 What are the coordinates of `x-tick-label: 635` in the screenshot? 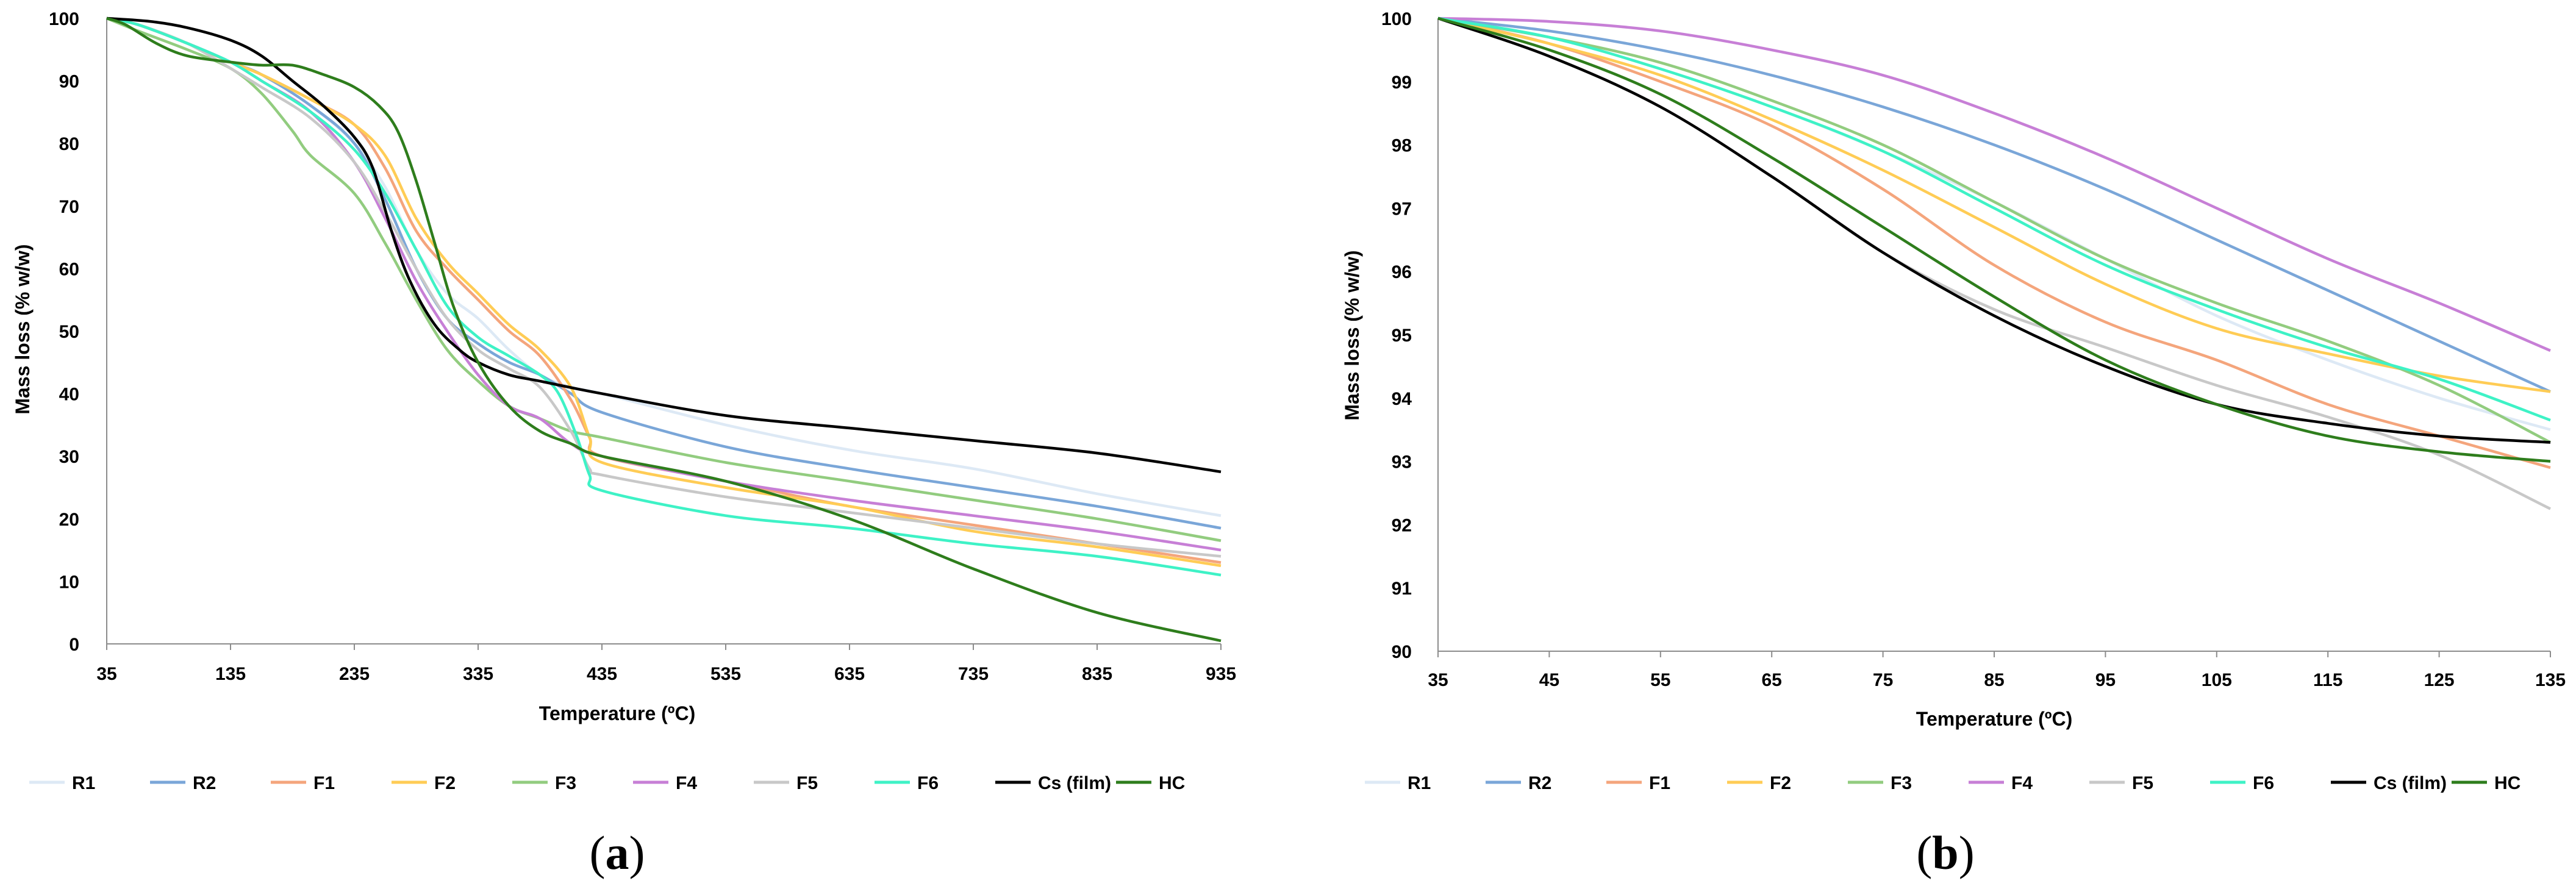 It's located at (849, 674).